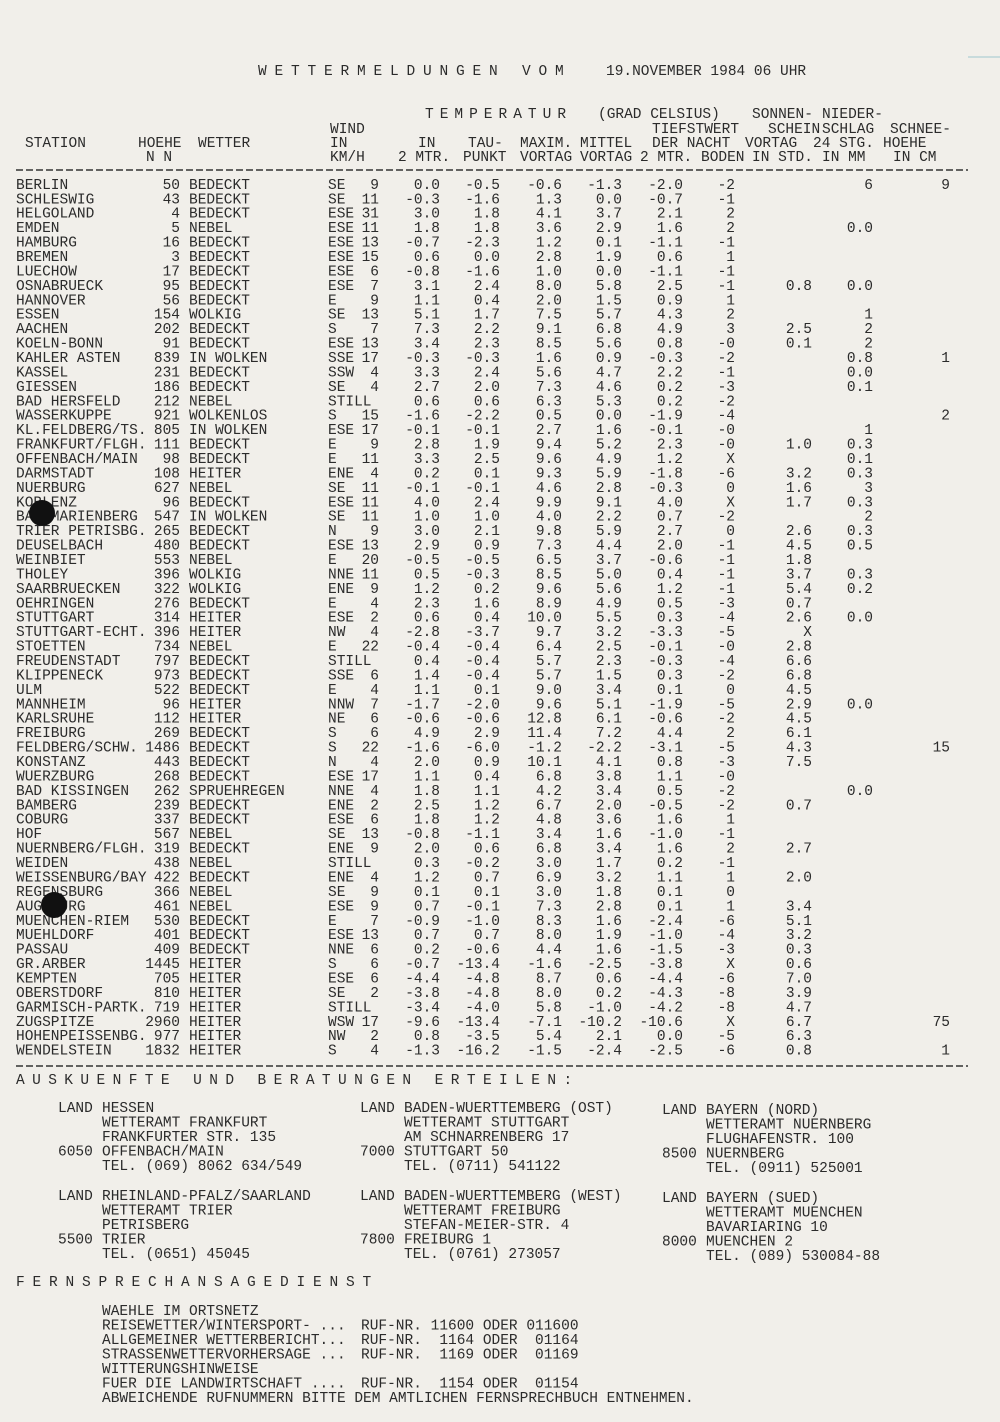 Image resolution: width=1000 pixels, height=1422 pixels. What do you see at coordinates (726, 604) in the screenshot?
I see `min-temp-ground: -3` at bounding box center [726, 604].